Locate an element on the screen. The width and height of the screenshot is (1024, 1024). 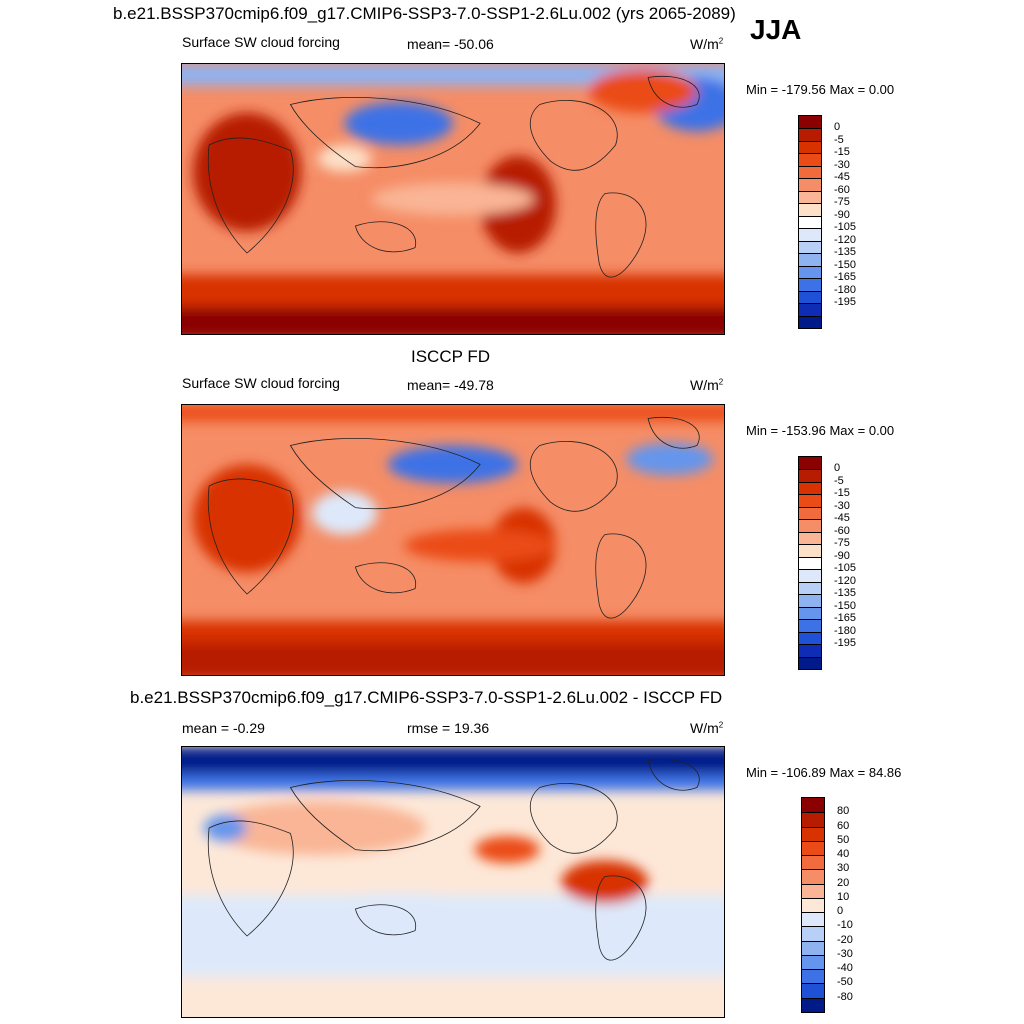
panel2-units-label: W/m2 is located at coordinates (707, 385).